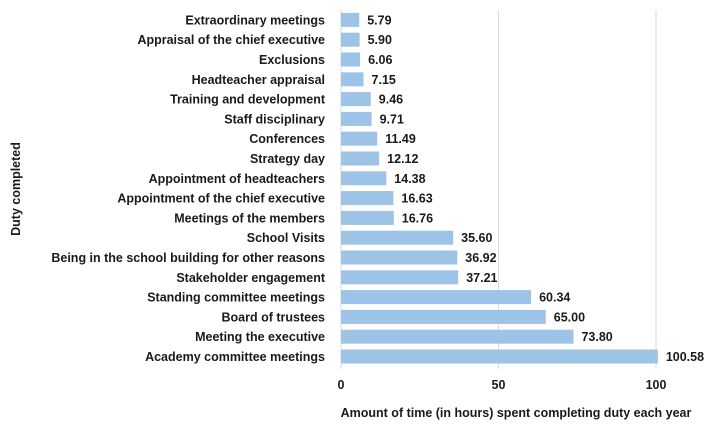 The height and width of the screenshot is (429, 712). I want to click on category-label: Meetings of the members, so click(249, 218).